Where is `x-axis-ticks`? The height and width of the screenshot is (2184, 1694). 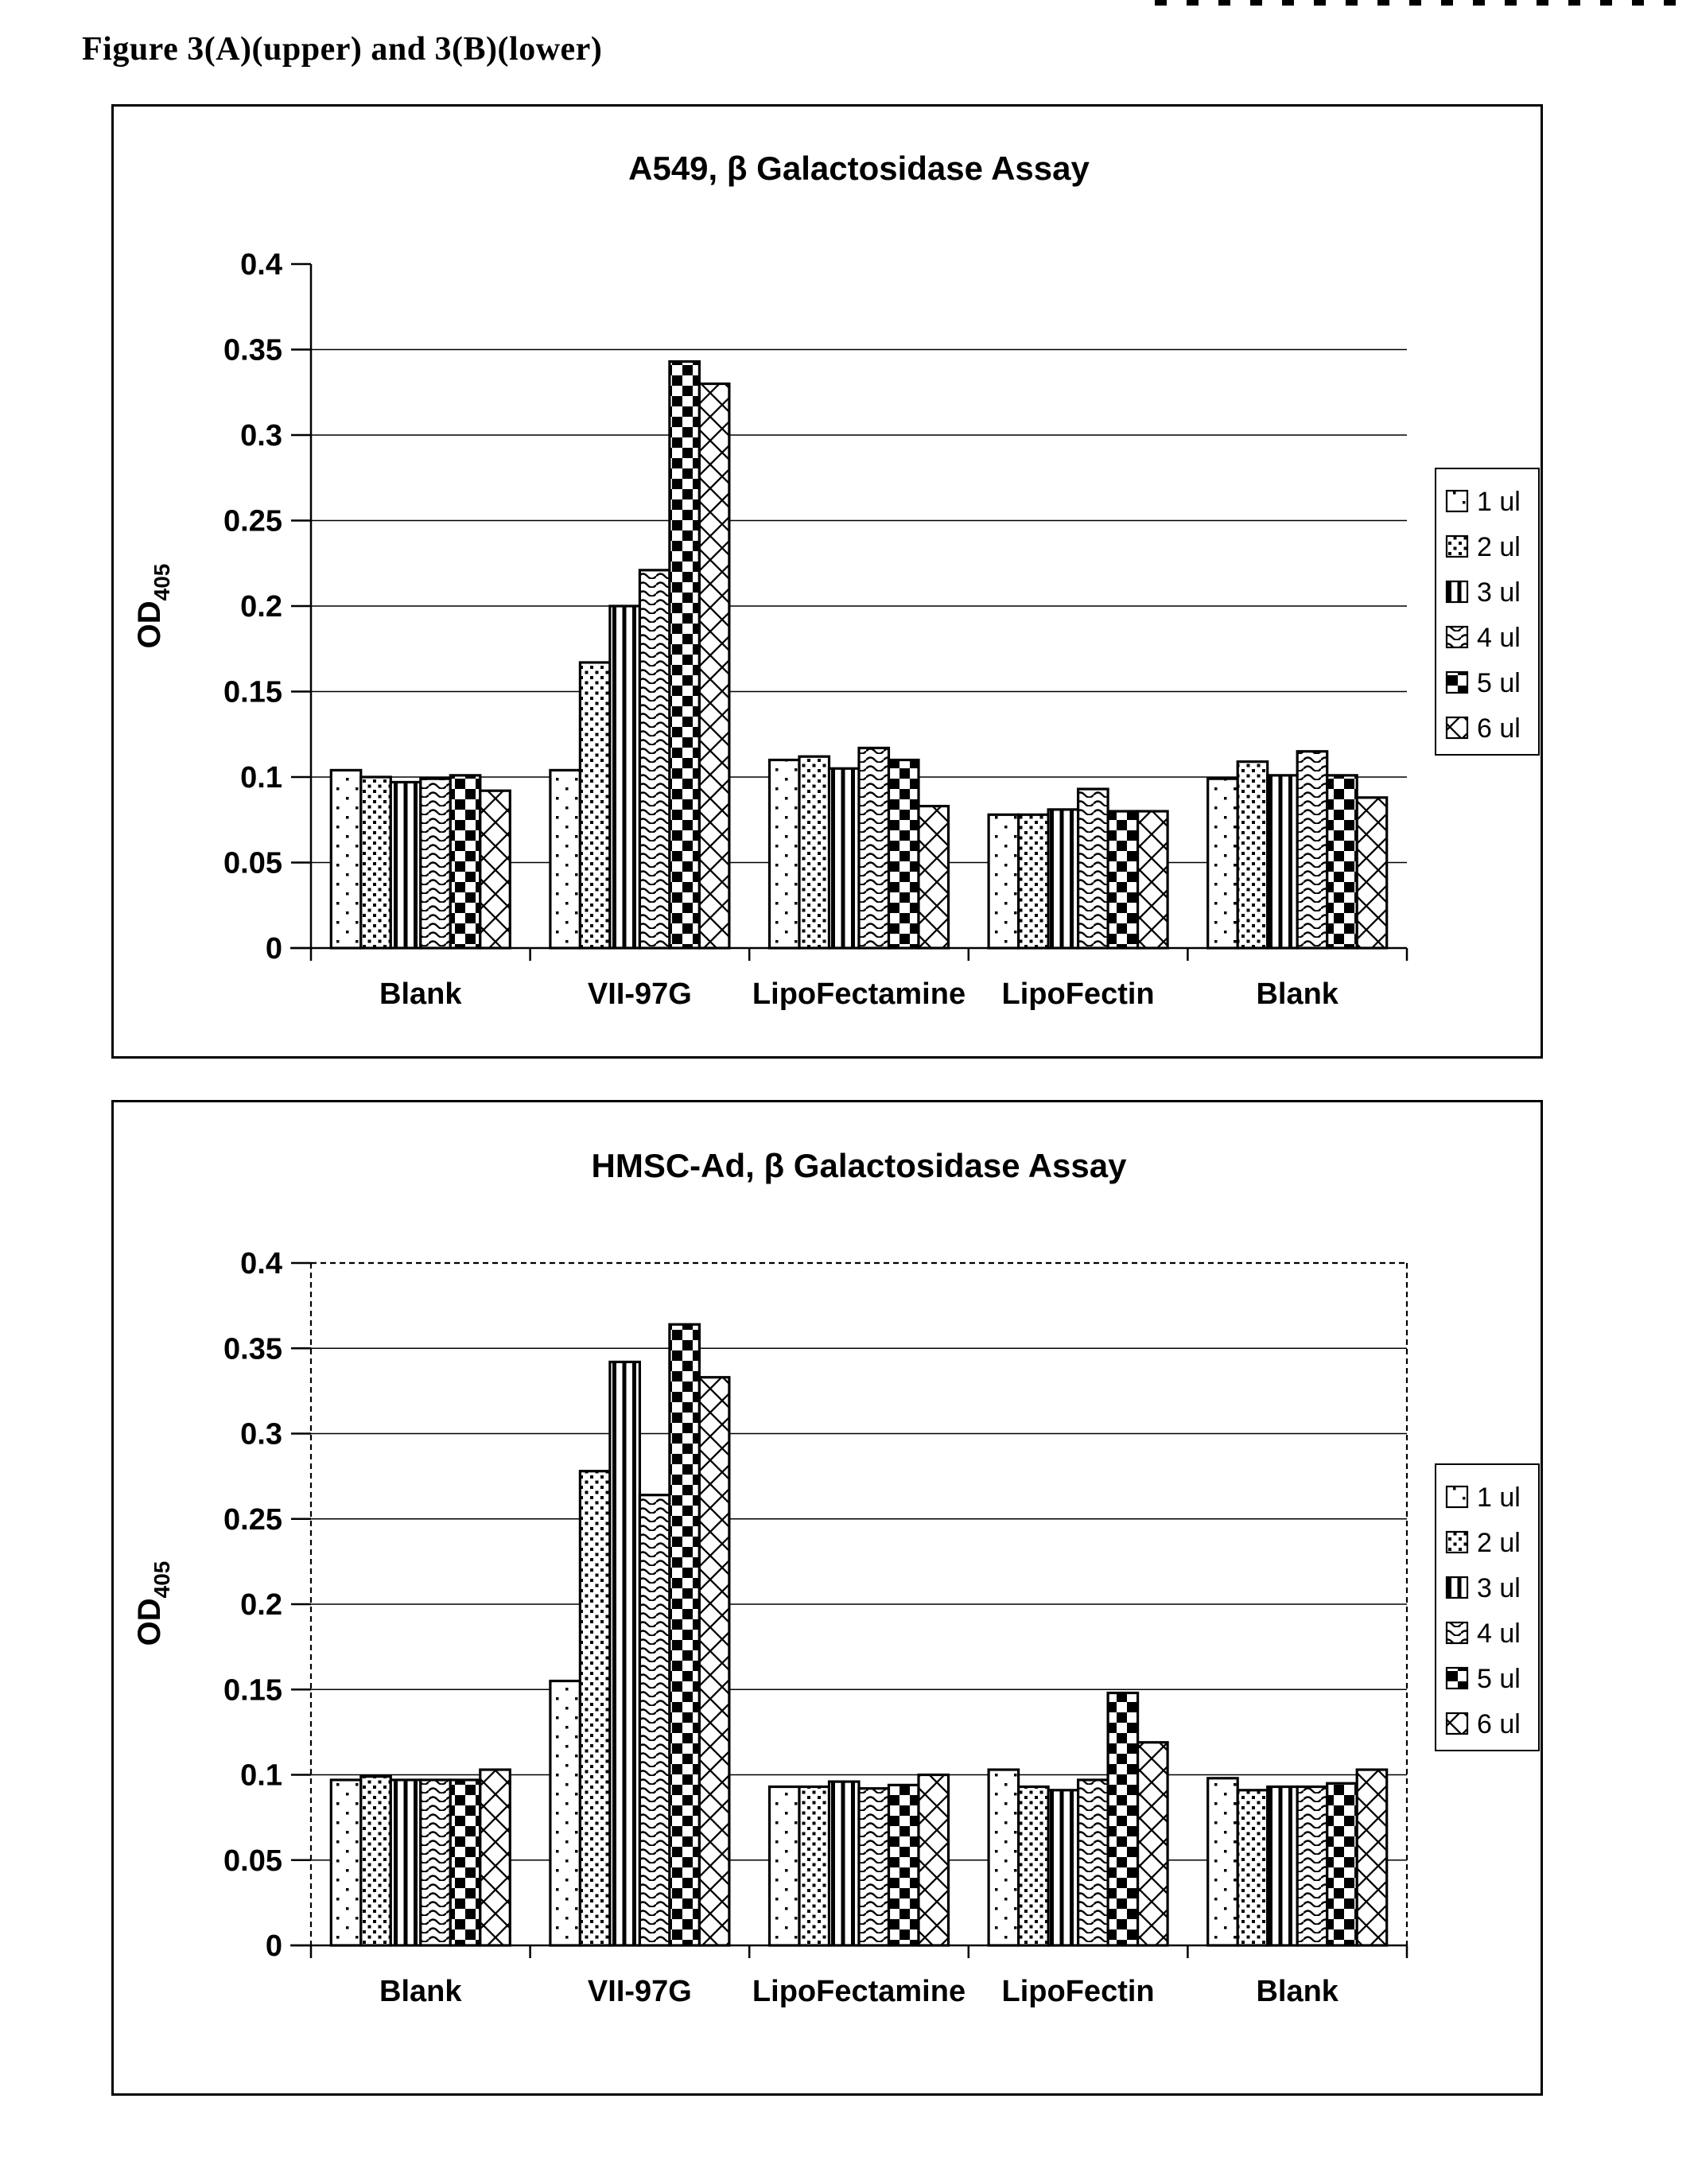
x-axis-ticks is located at coordinates (858, 1951).